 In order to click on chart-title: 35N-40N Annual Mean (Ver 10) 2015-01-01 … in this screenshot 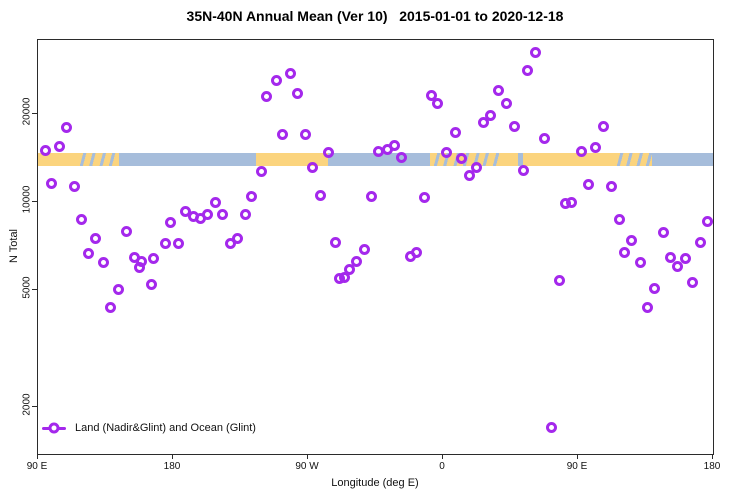, I will do `click(375, 16)`.